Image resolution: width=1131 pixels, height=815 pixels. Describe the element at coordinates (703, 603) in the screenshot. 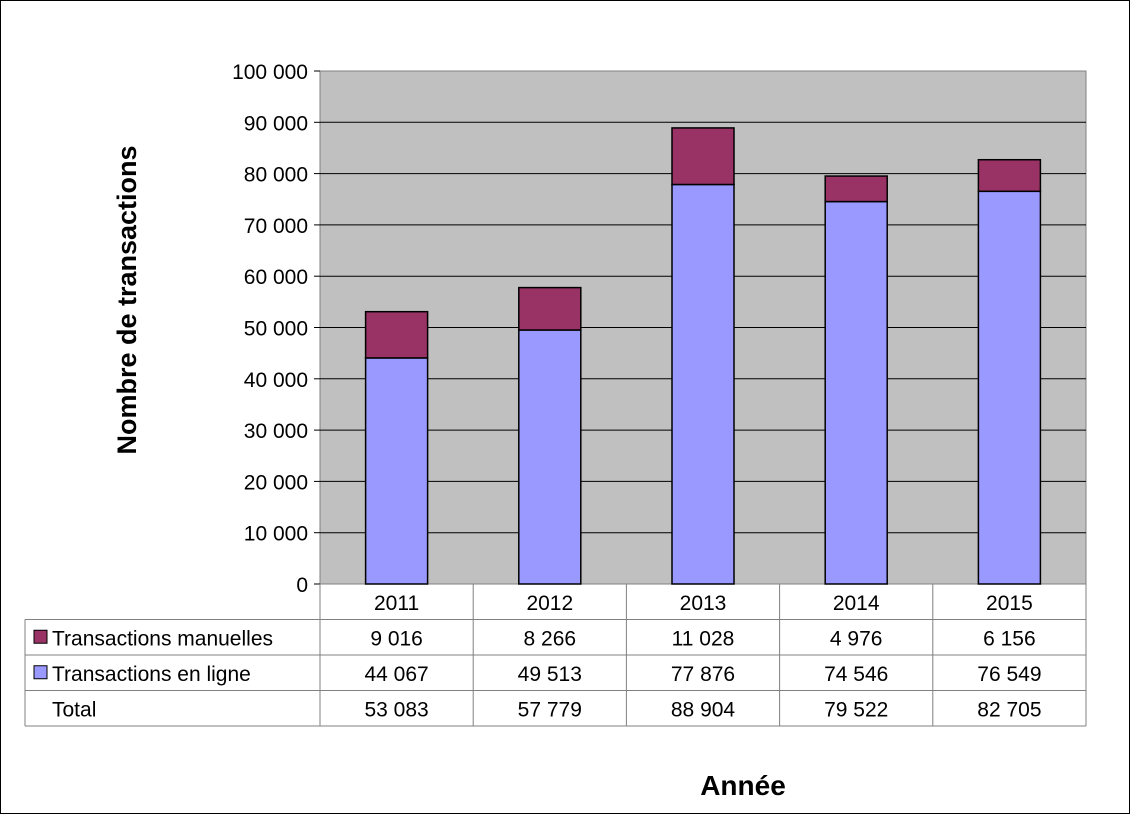

I see `x-category-label: 2013` at that location.